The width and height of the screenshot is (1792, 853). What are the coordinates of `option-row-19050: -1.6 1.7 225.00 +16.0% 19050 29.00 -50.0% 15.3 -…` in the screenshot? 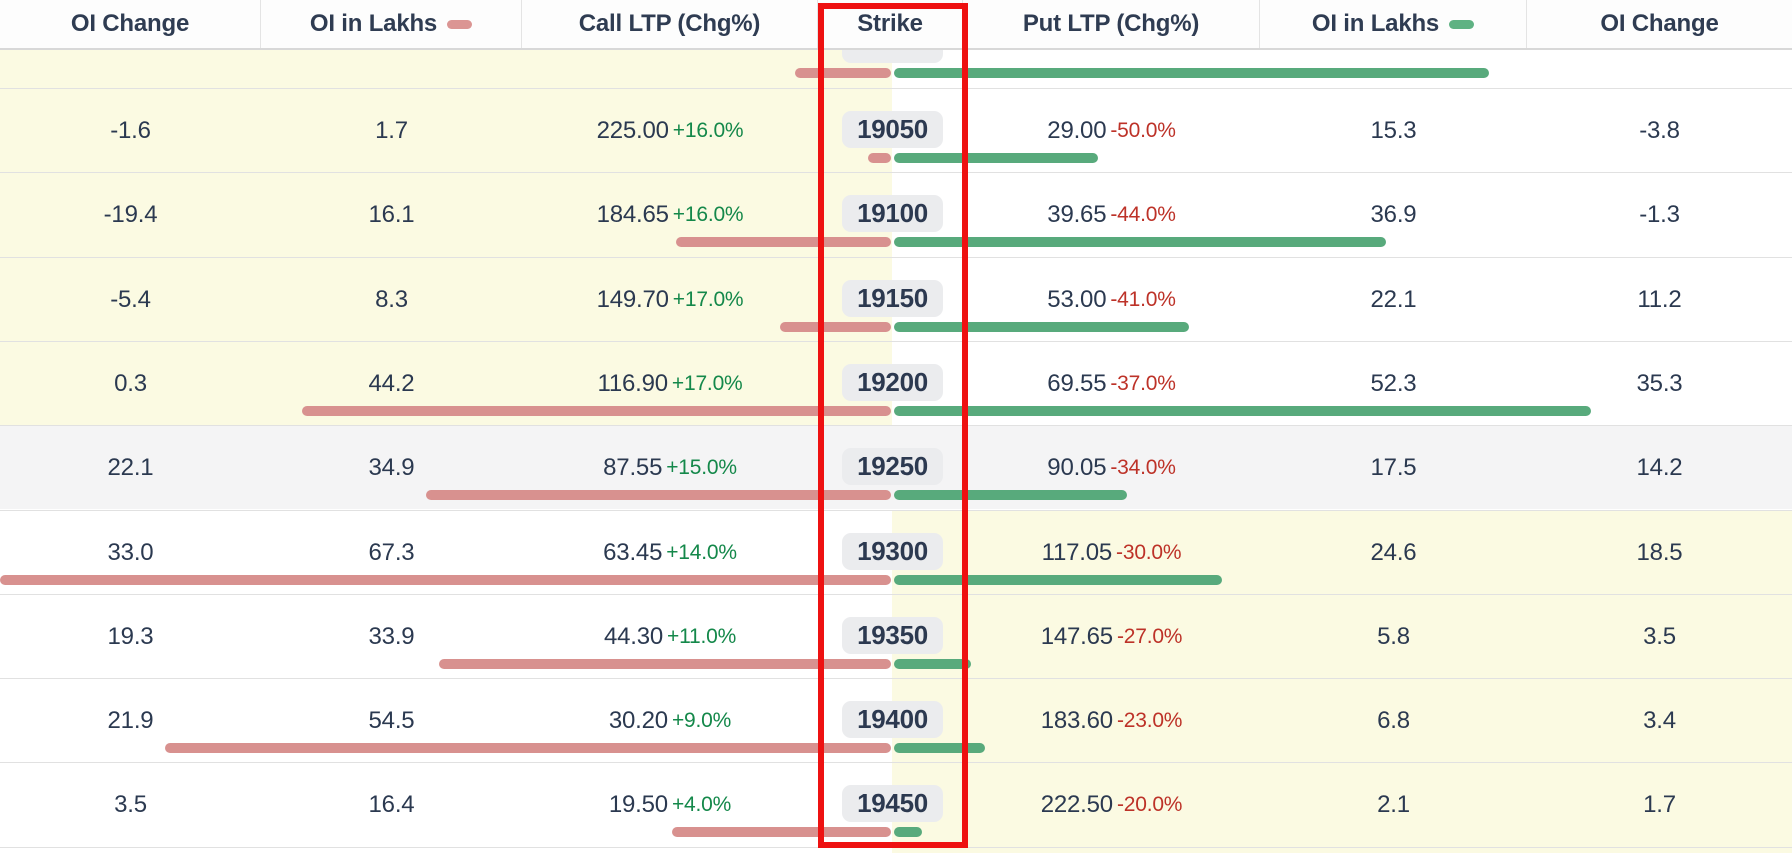 It's located at (896, 130).